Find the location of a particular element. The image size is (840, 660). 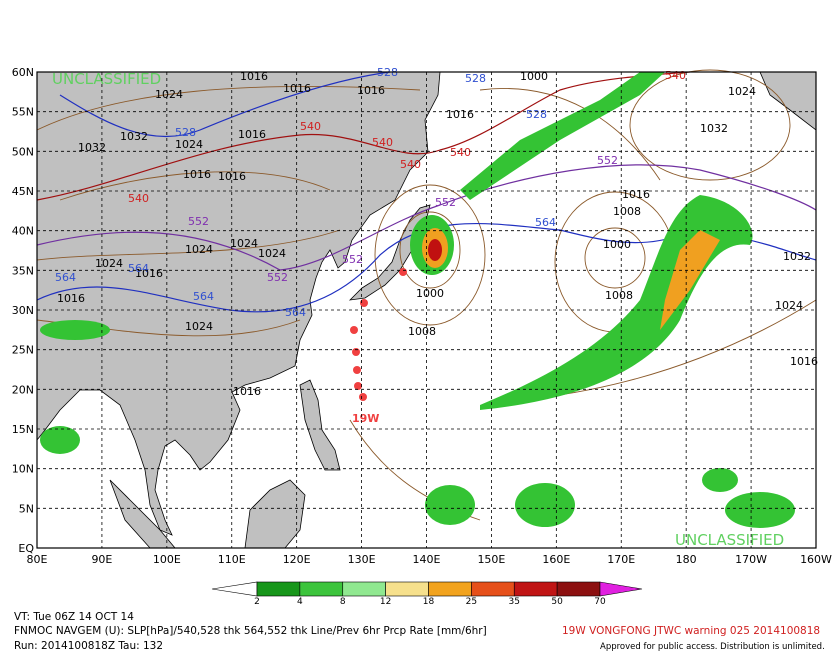

storm-label: 19W is located at coordinates (365, 418).